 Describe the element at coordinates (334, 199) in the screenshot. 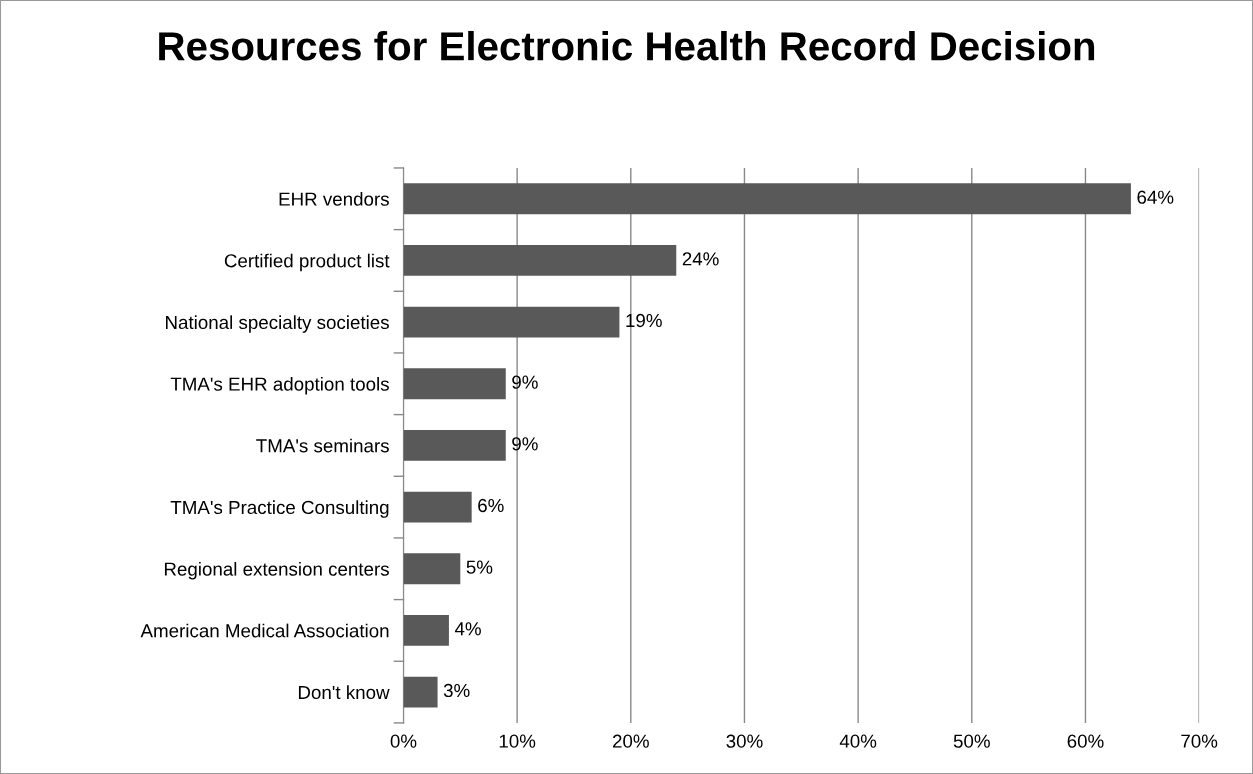

I see `y-tick-label: EHR vendors` at that location.